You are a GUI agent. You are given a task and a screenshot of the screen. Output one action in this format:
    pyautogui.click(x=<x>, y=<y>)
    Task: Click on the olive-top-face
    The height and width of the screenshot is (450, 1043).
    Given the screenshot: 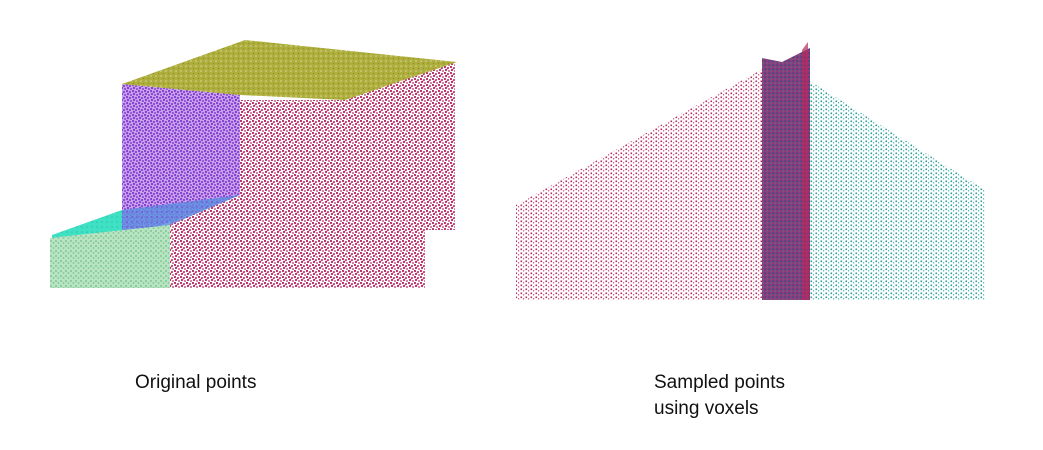 What is the action you would take?
    pyautogui.click(x=289, y=70)
    